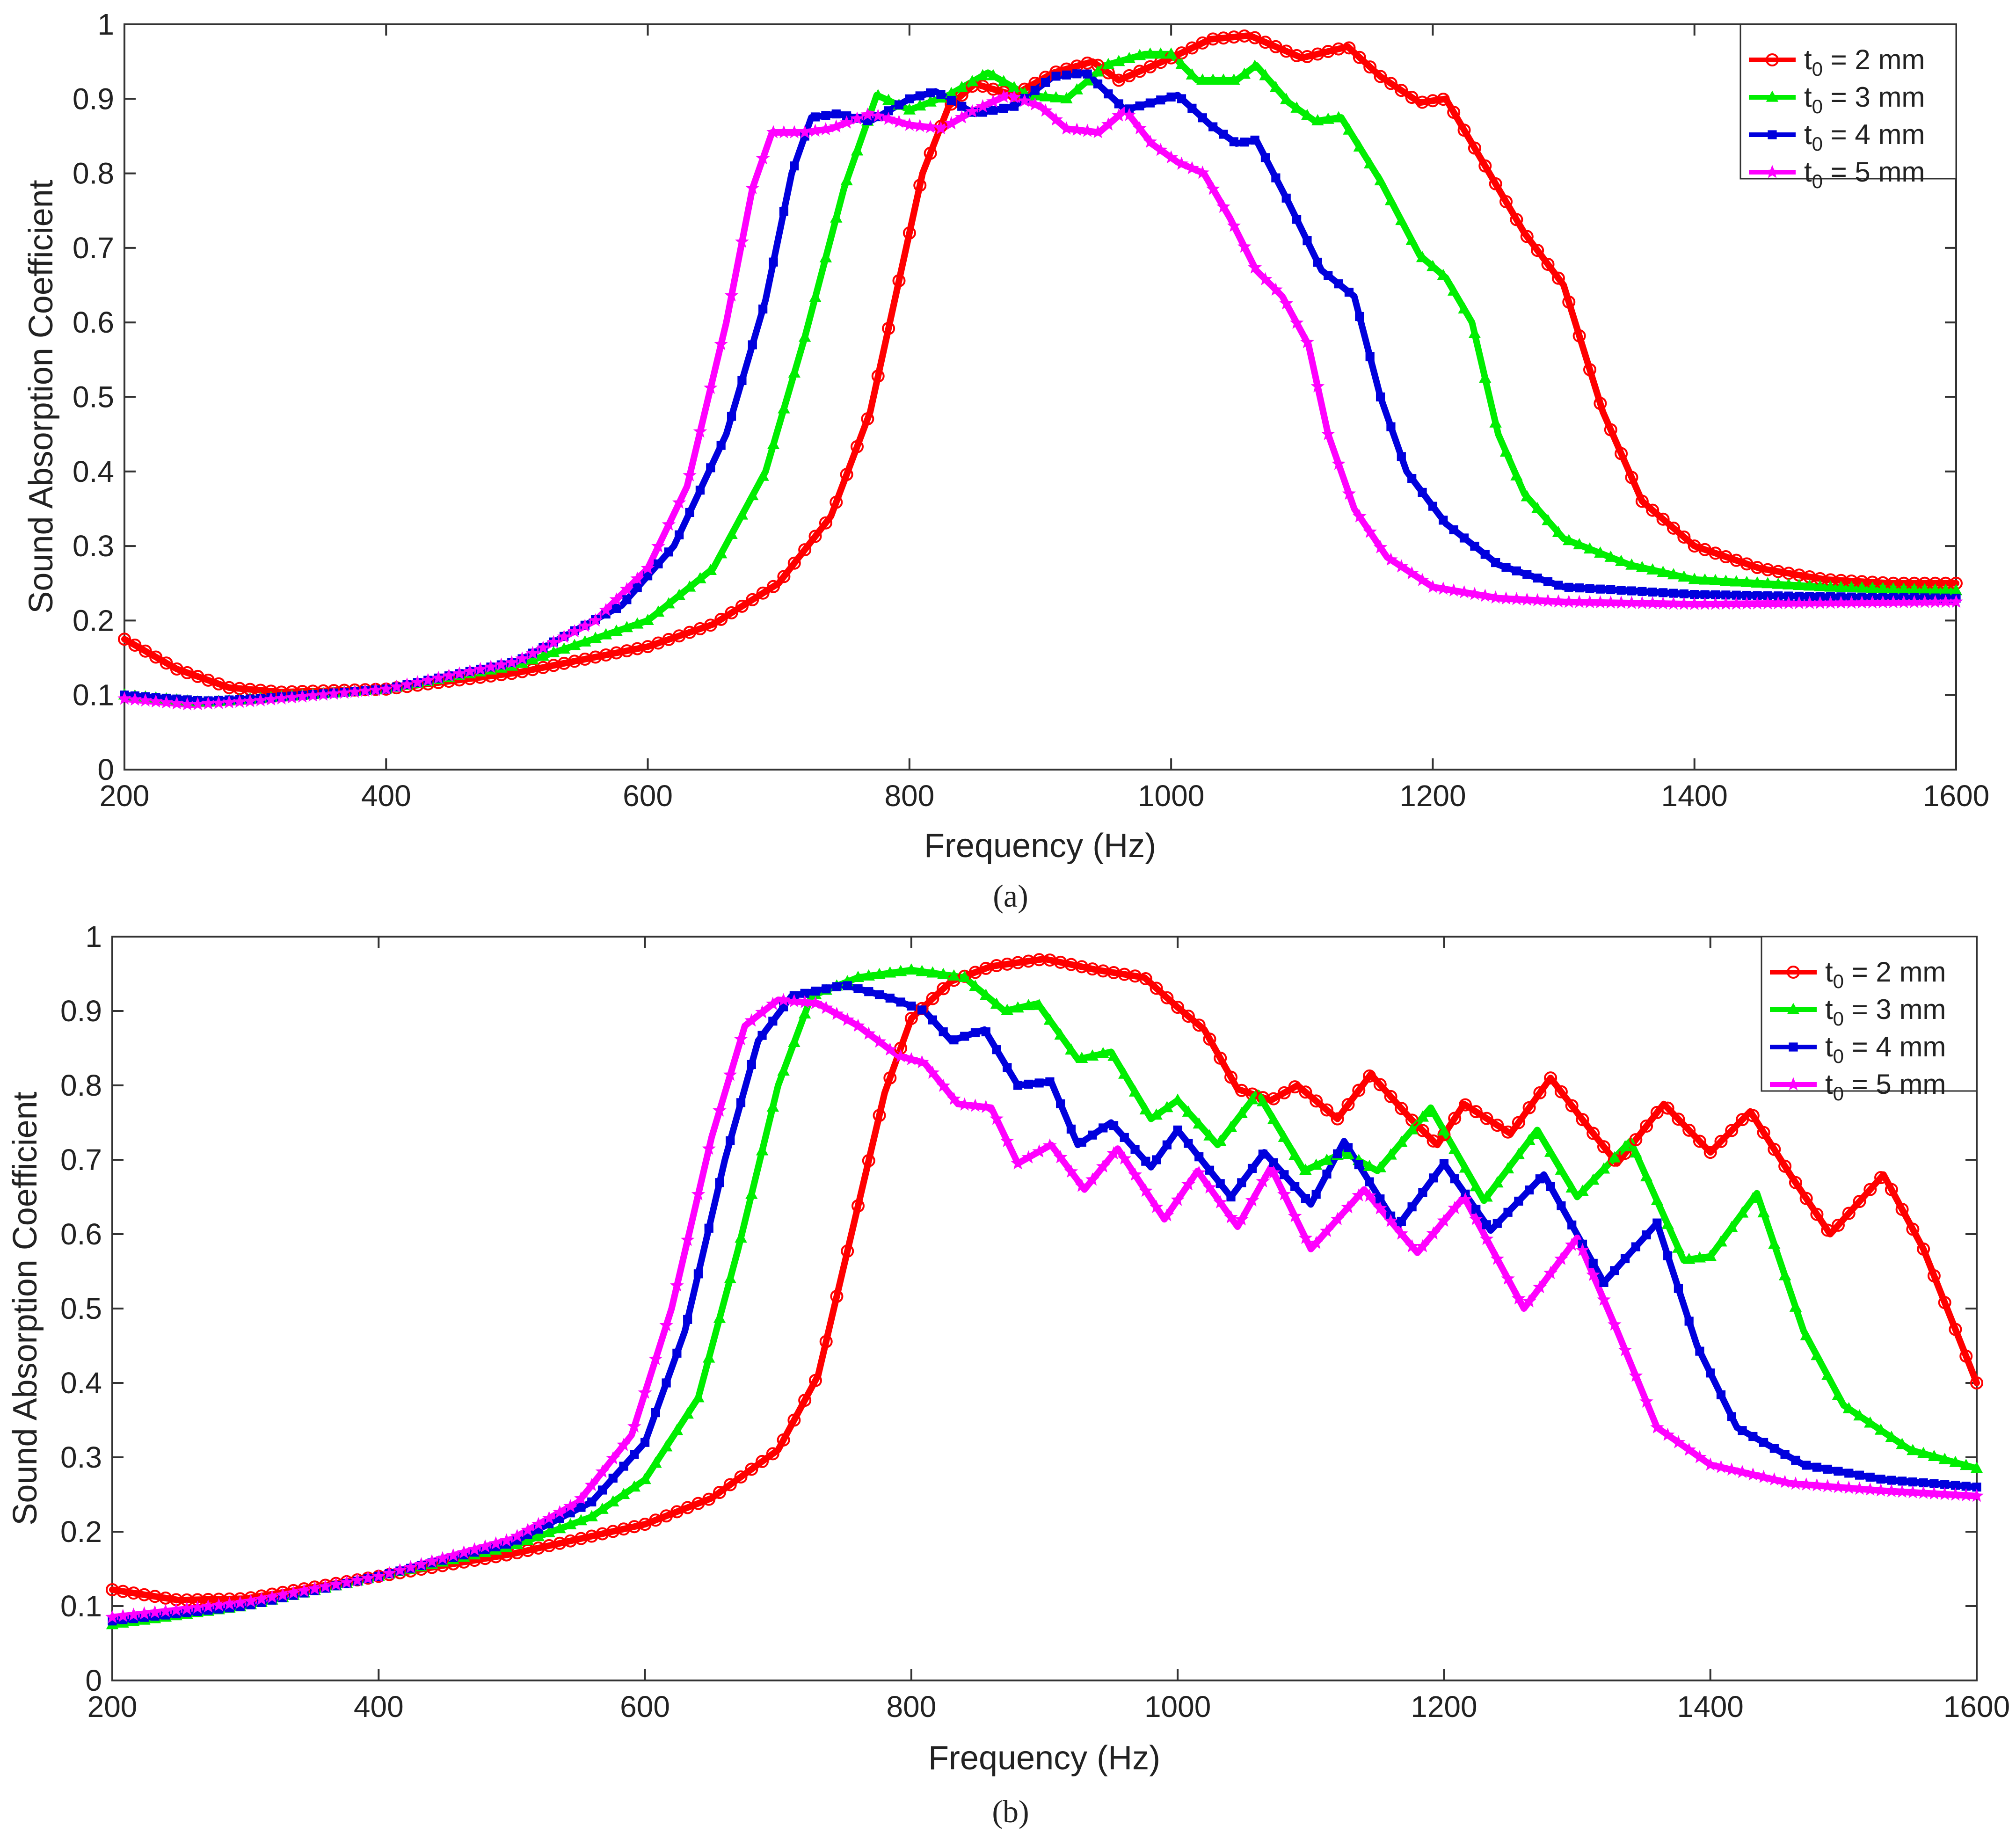  What do you see at coordinates (1864, 174) in the screenshot?
I see `panel-a-legend-label-3: t0 = 5 mm` at bounding box center [1864, 174].